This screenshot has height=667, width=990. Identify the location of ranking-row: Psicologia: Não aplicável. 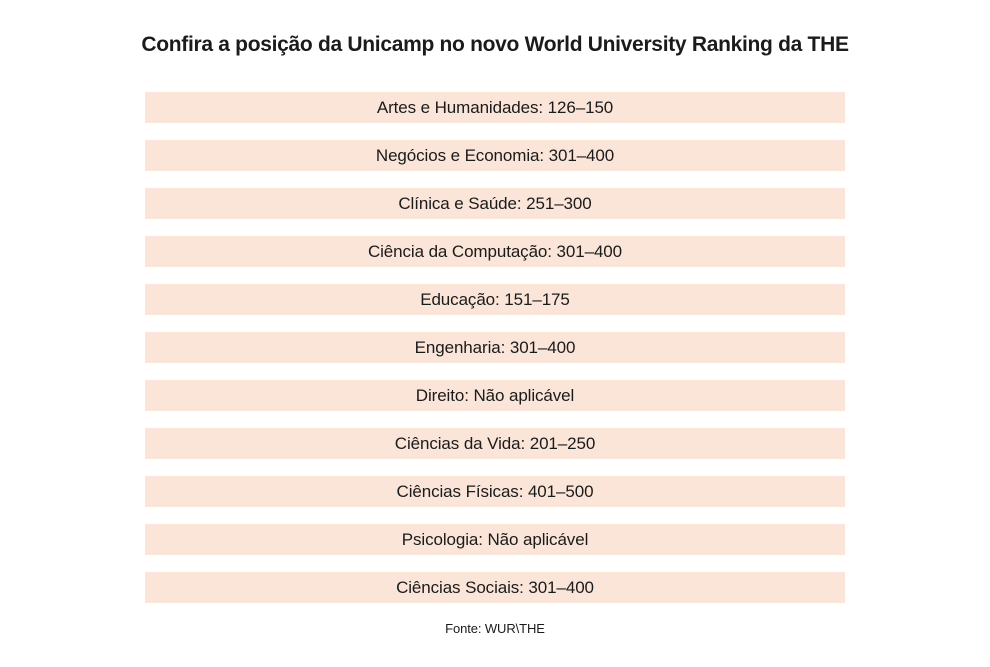
(495, 539).